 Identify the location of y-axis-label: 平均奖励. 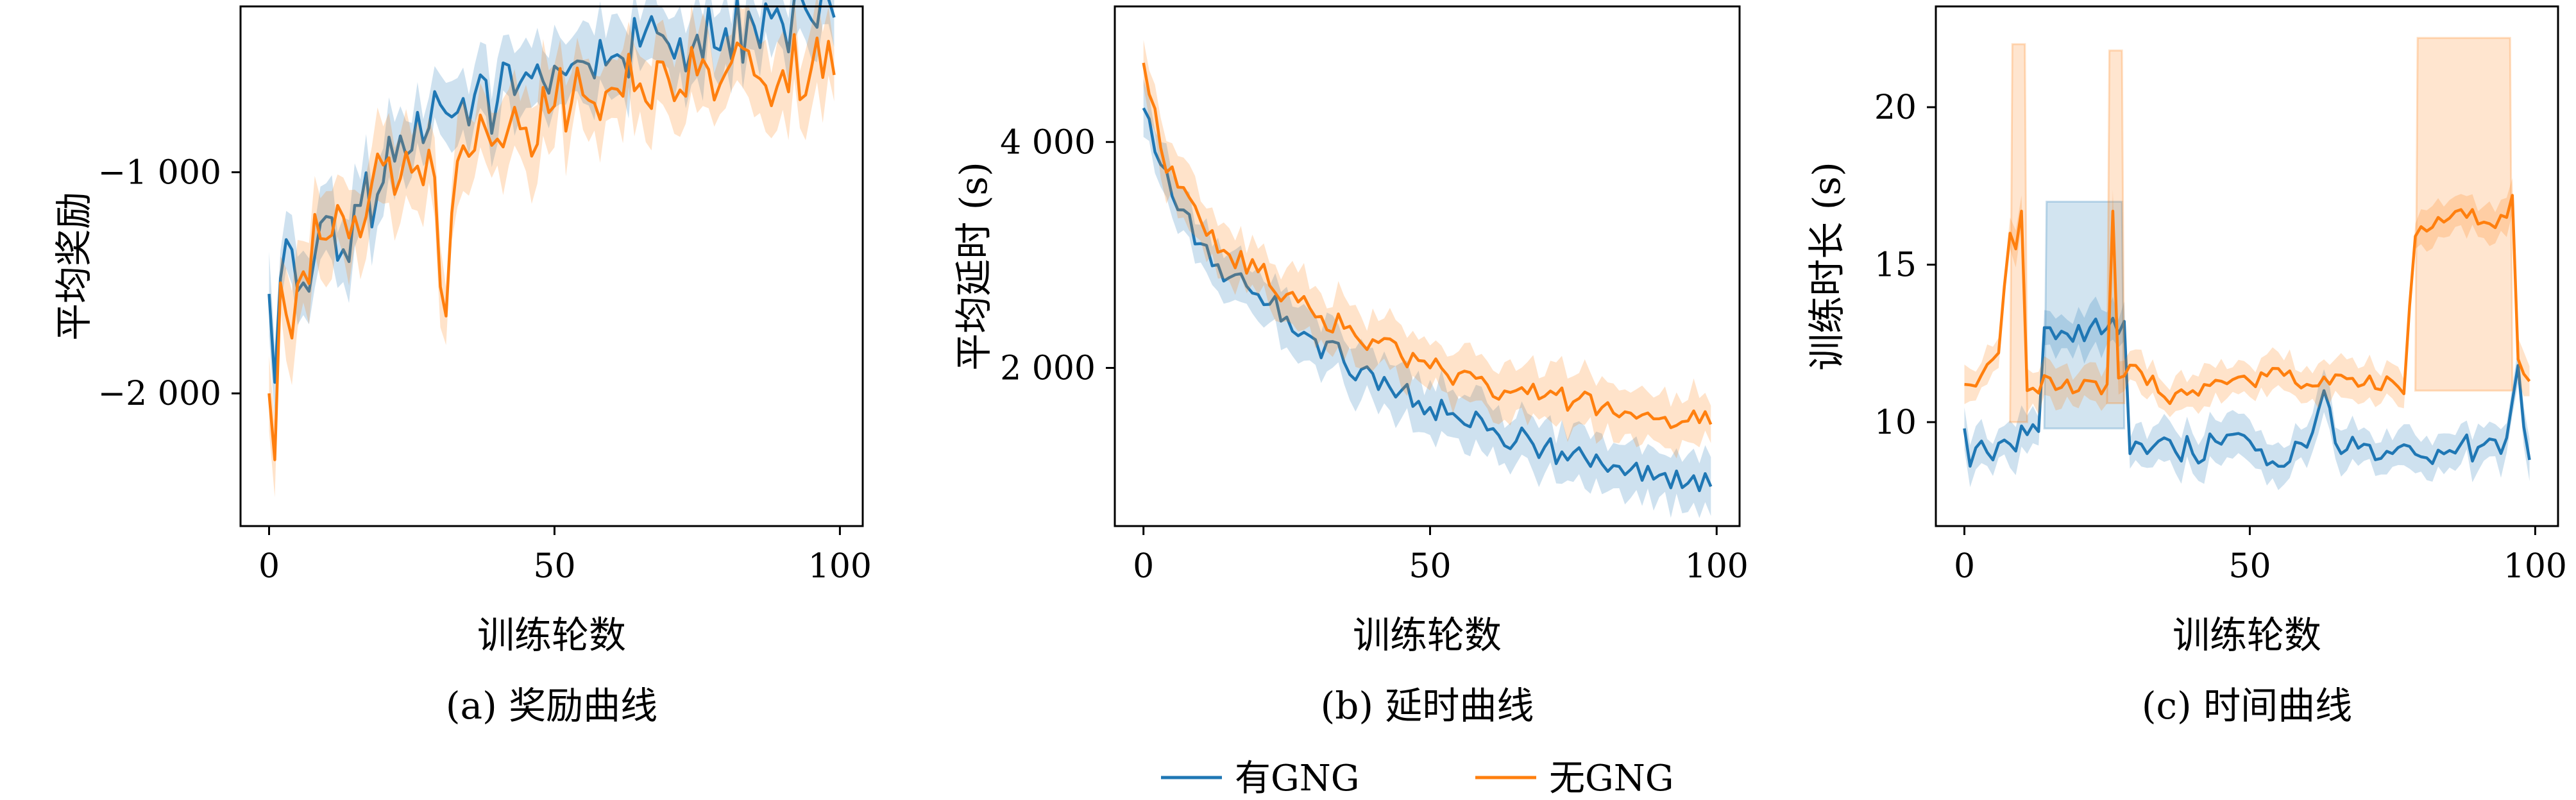
(74, 266).